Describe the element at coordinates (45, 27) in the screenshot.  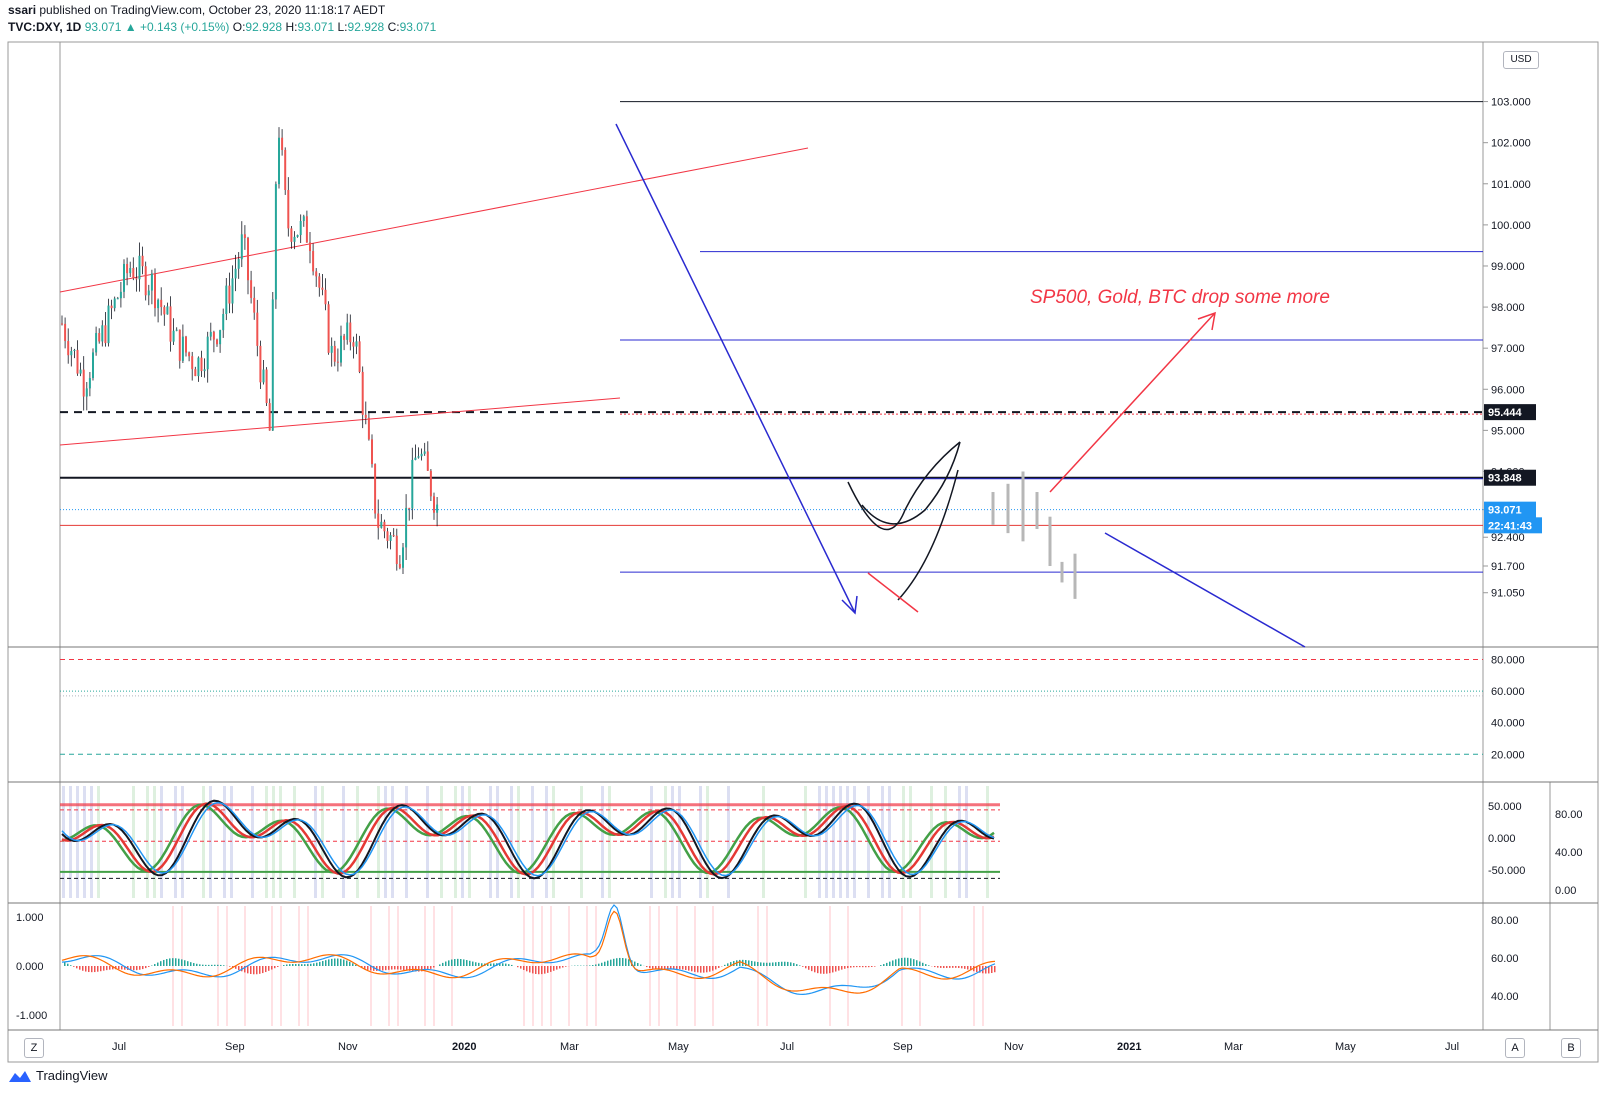
I see `symbol-label: TVC:DXY, 1D` at that location.